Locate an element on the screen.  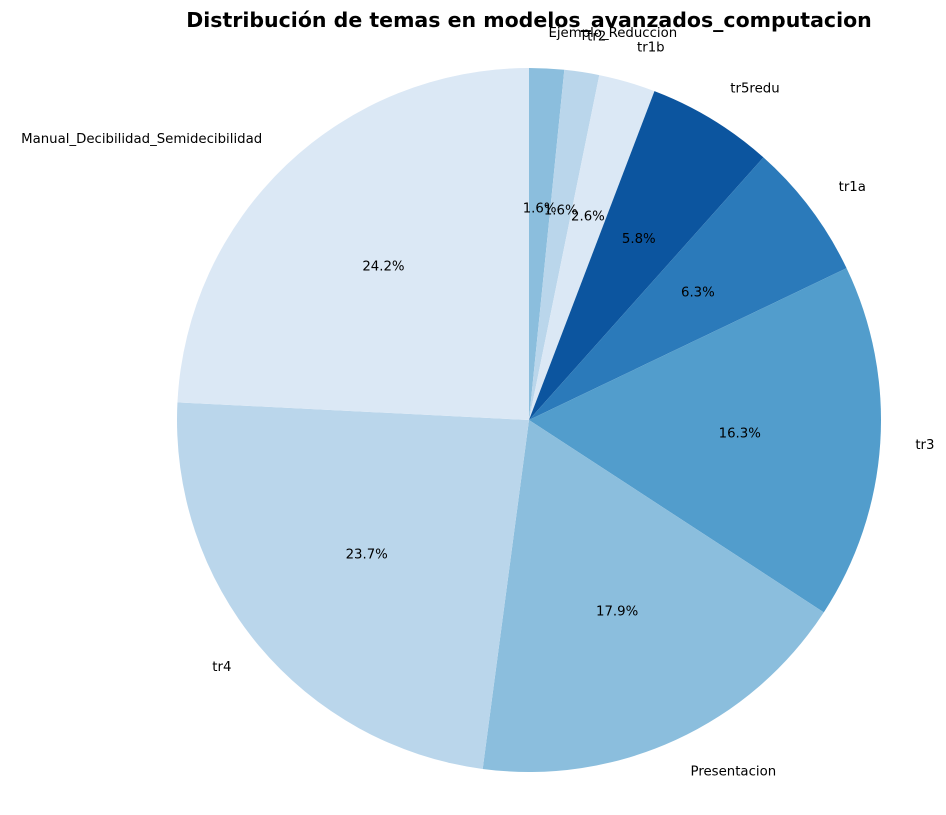
slice-label-tr2: tr2 is located at coordinates (596, 37).